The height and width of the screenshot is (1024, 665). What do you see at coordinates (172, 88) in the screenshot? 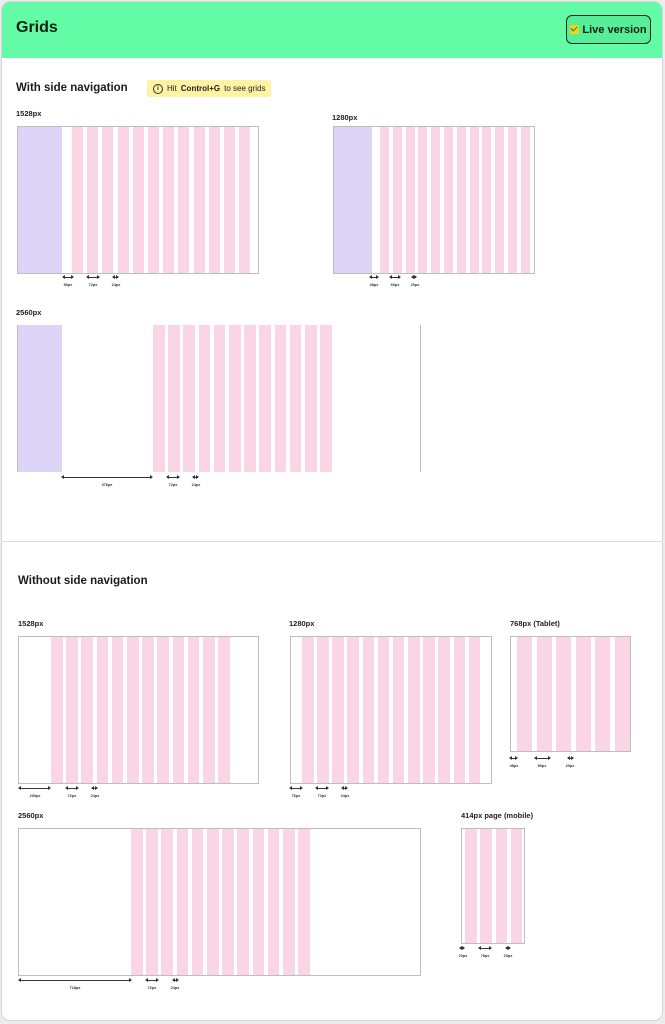
I see `hint-prefix: Hit` at bounding box center [172, 88].